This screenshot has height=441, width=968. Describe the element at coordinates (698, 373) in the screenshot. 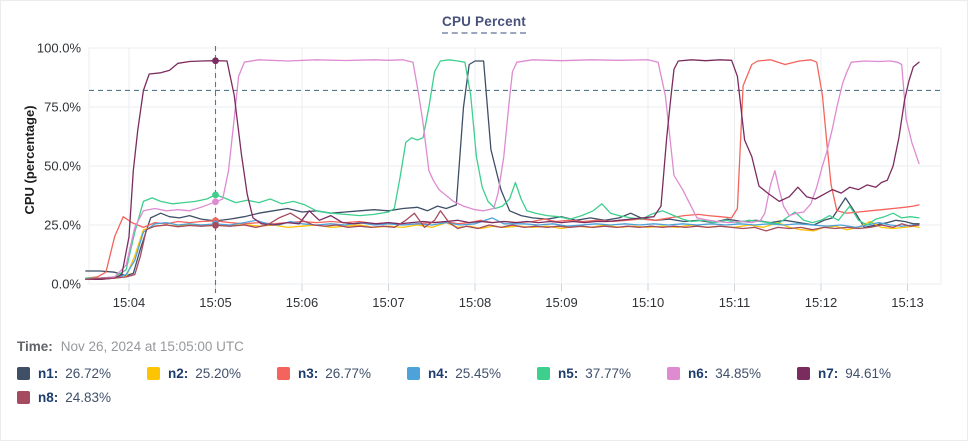

I see `legend-series-name: n6:` at that location.